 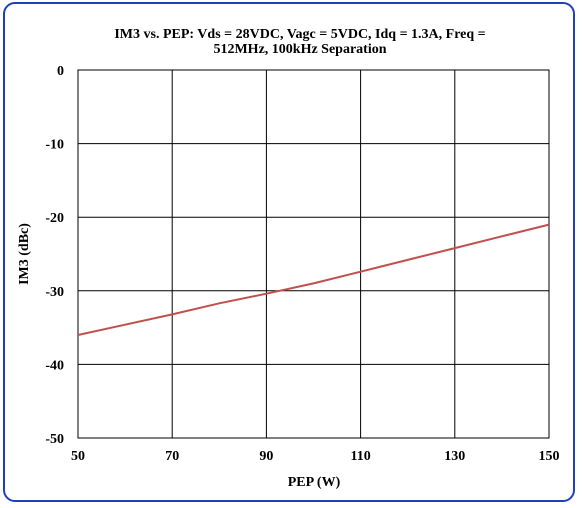 What do you see at coordinates (54, 255) in the screenshot?
I see `y-tick-labels: 0 -10 -20 -30 -40 -50` at bounding box center [54, 255].